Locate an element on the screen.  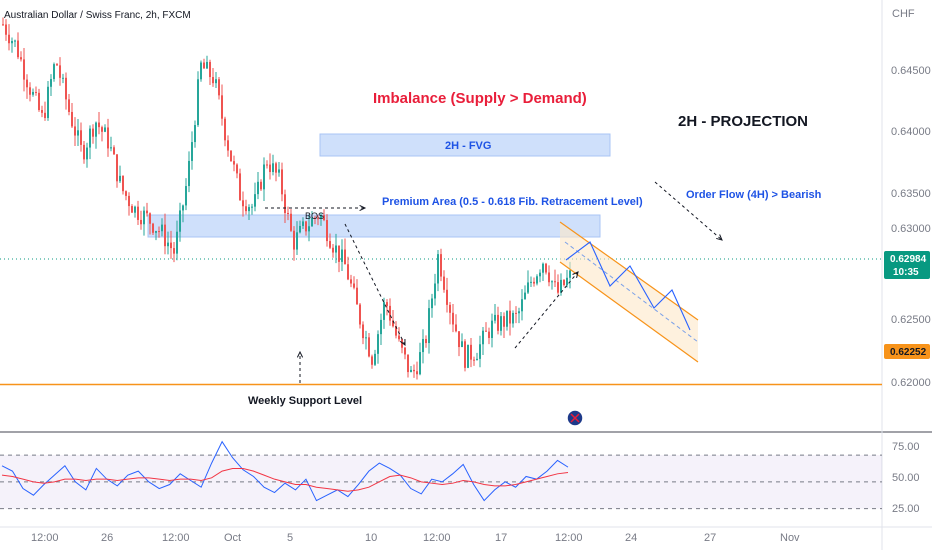
time-tick: 26 is located at coordinates (107, 538).